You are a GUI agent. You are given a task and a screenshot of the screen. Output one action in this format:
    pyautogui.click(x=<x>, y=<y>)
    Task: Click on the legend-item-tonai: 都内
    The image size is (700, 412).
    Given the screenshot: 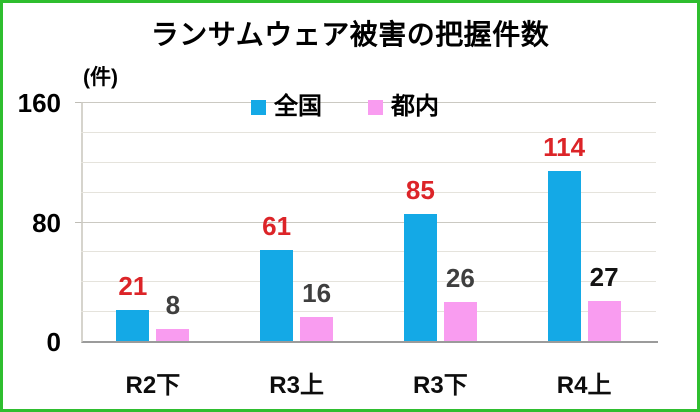 What is the action you would take?
    pyautogui.click(x=403, y=107)
    